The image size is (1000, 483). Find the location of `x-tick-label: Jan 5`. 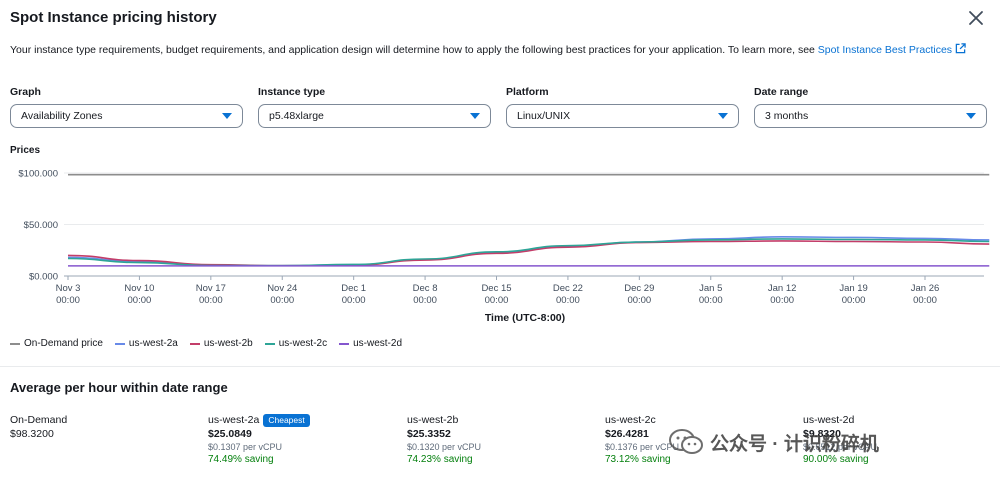

x-tick-label: Jan 5 is located at coordinates (710, 288).